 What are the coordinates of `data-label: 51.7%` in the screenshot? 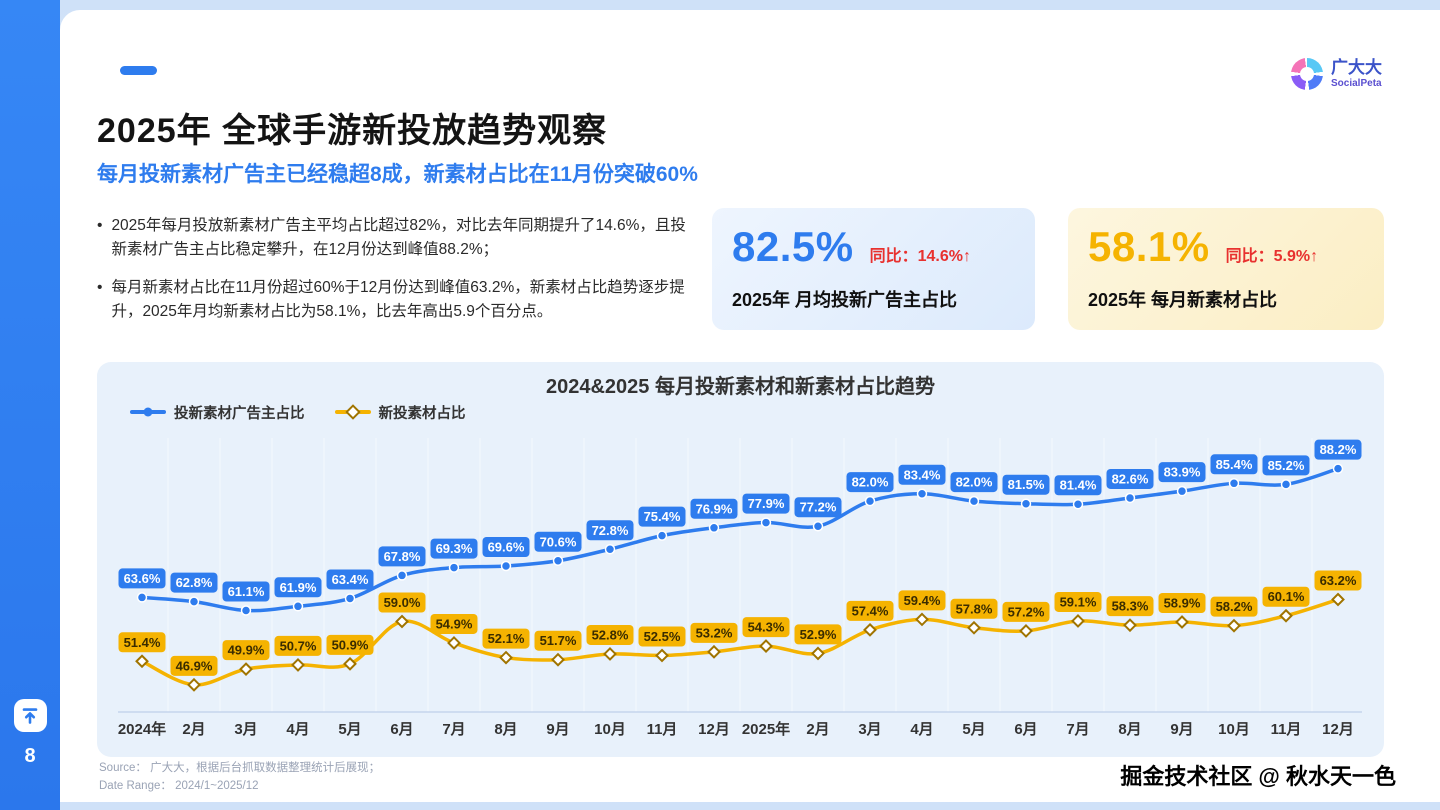 It's located at (558, 640).